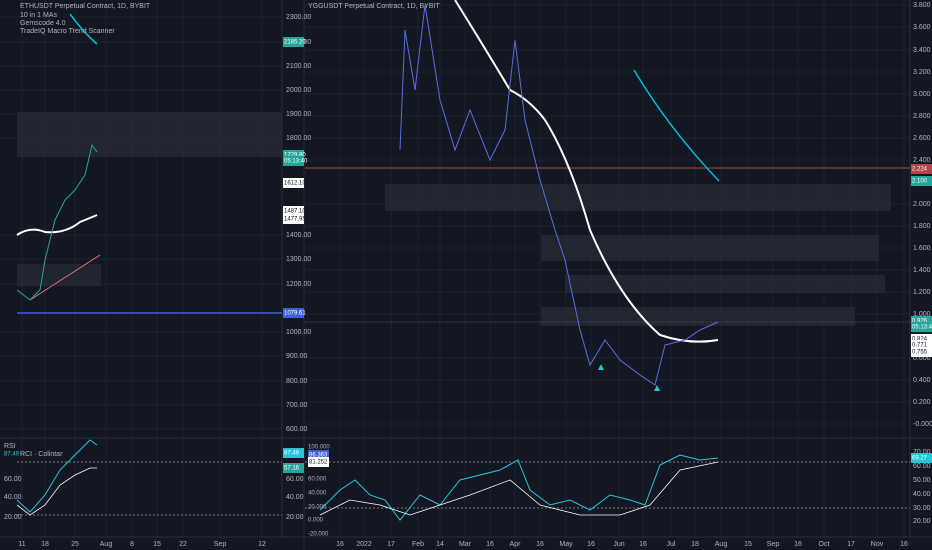 The height and width of the screenshot is (550, 932). I want to click on rsi-tag-text: 81.252, so click(318, 463).